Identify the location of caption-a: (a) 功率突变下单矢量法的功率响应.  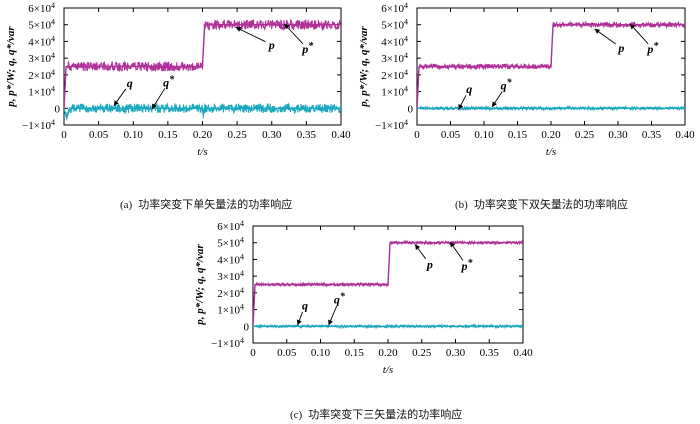
(206, 204).